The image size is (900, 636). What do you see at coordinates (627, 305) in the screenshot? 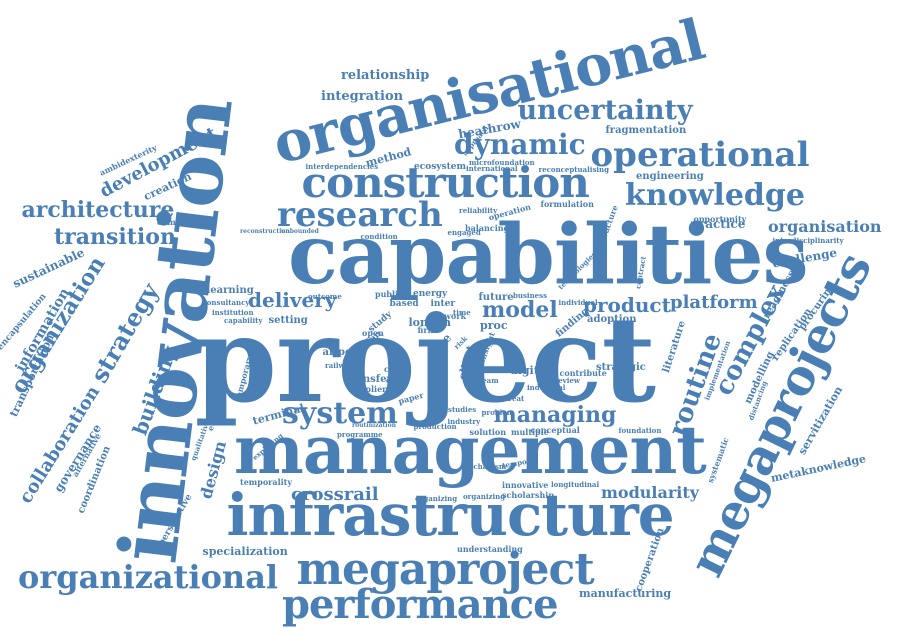
I see `cloud-word: product` at bounding box center [627, 305].